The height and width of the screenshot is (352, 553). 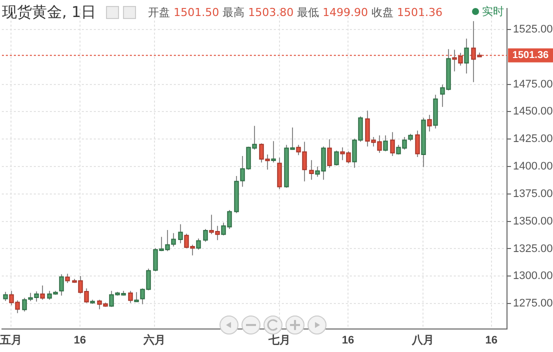 What do you see at coordinates (533, 221) in the screenshot?
I see `y-tick-label: 1350.00` at bounding box center [533, 221].